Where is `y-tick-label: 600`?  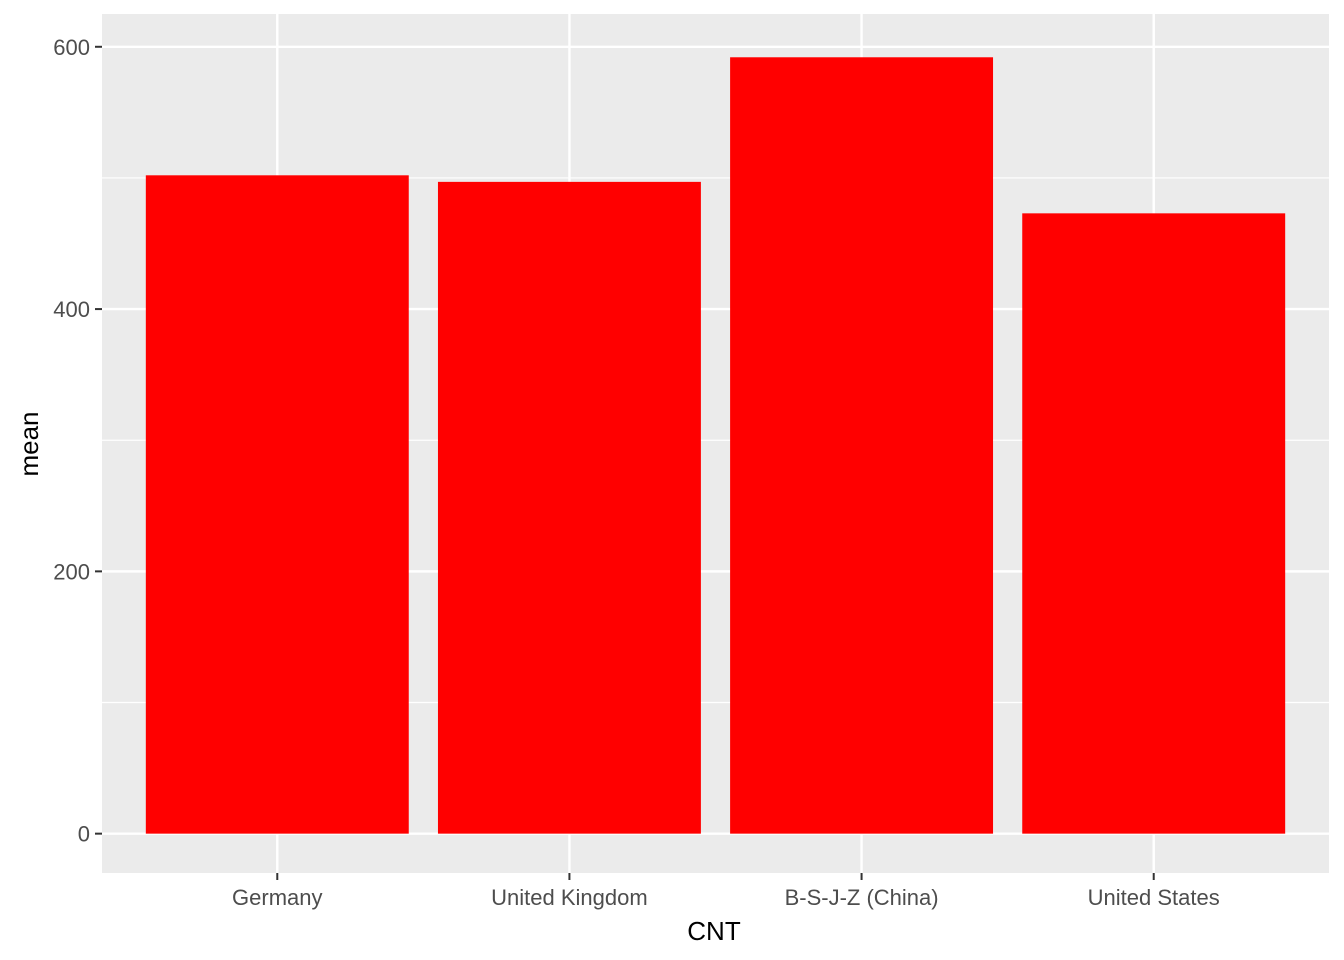 y-tick-label: 600 is located at coordinates (71, 47).